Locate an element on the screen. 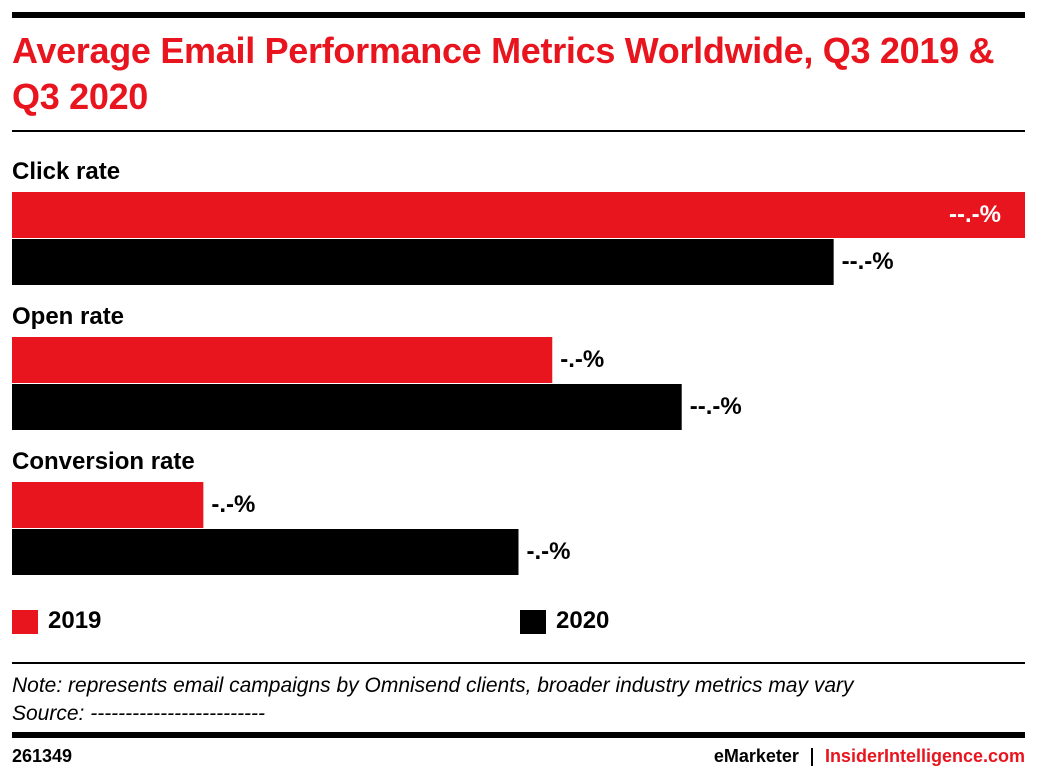  chart-id: 261349 is located at coordinates (42, 756).